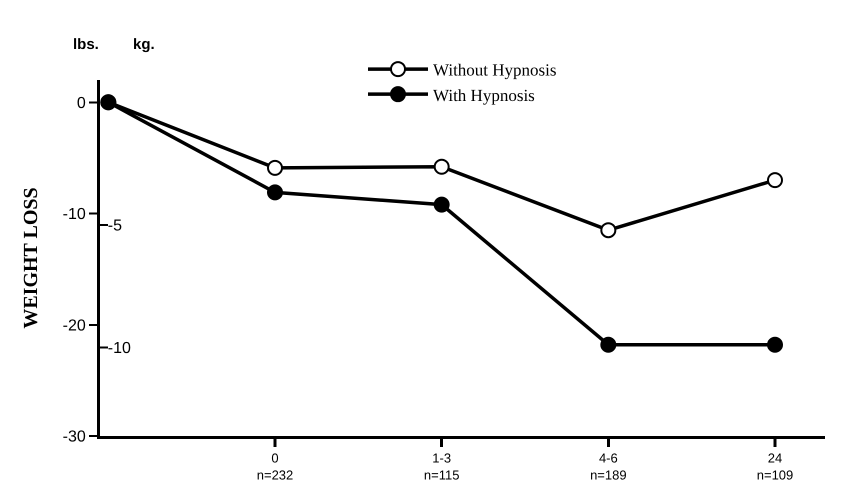 The image size is (865, 496). Describe the element at coordinates (74, 325) in the screenshot. I see `y-tick-label: -20` at that location.